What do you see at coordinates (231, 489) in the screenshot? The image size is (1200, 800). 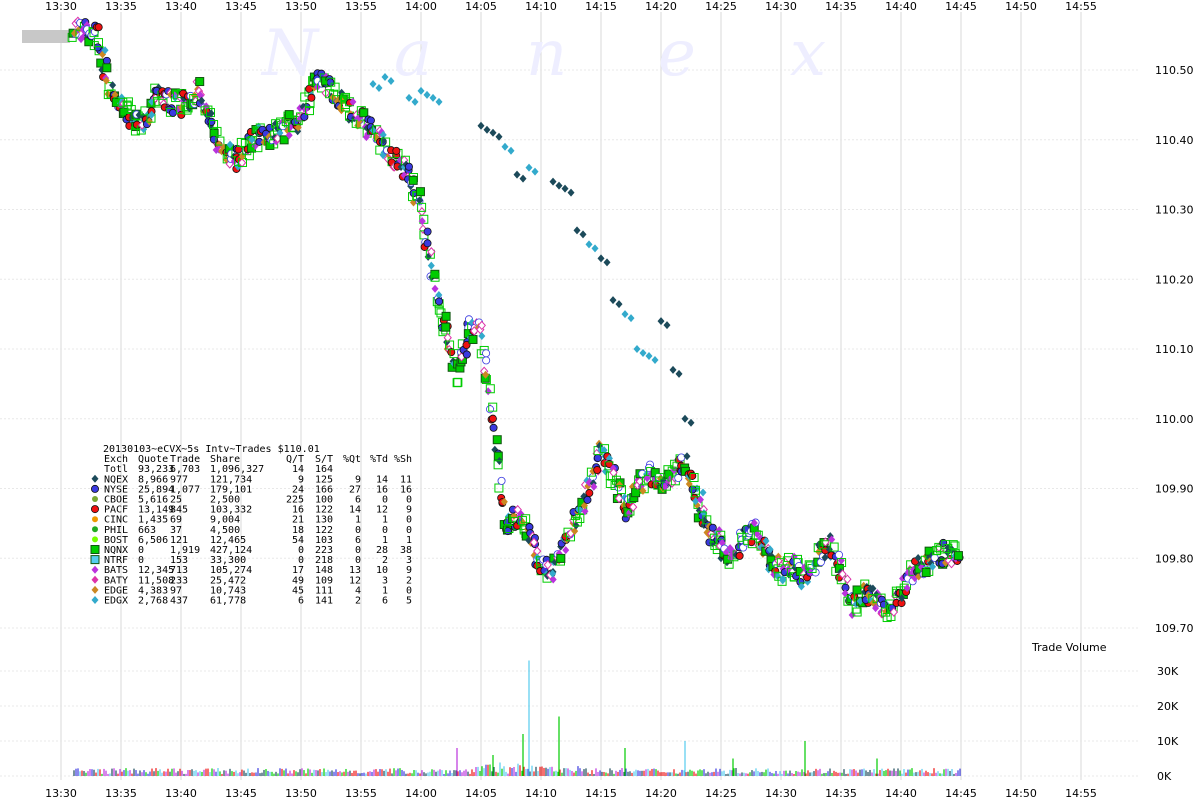 I see `legend-row: 179,101` at bounding box center [231, 489].